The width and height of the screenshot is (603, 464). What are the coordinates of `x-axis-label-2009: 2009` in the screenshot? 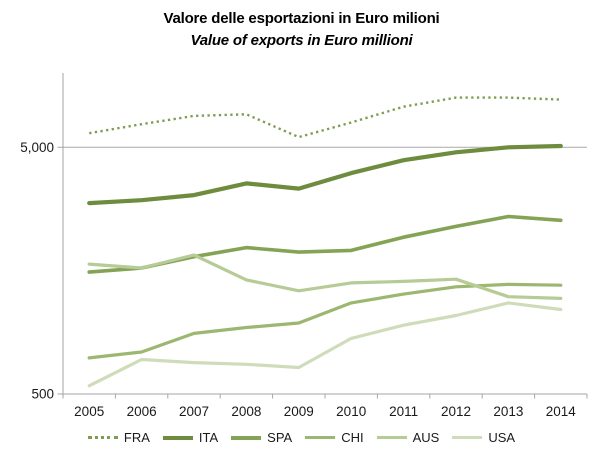 It's located at (299, 411).